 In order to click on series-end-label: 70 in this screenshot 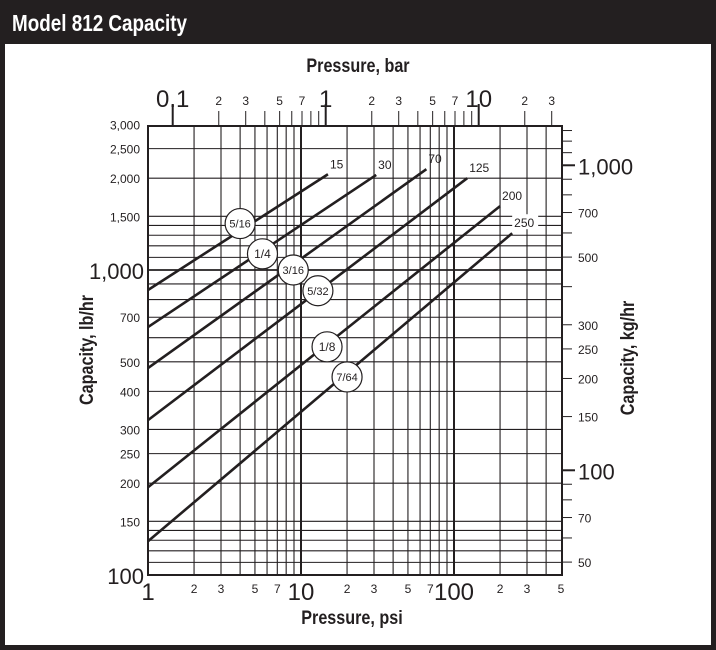, I will do `click(435, 159)`.